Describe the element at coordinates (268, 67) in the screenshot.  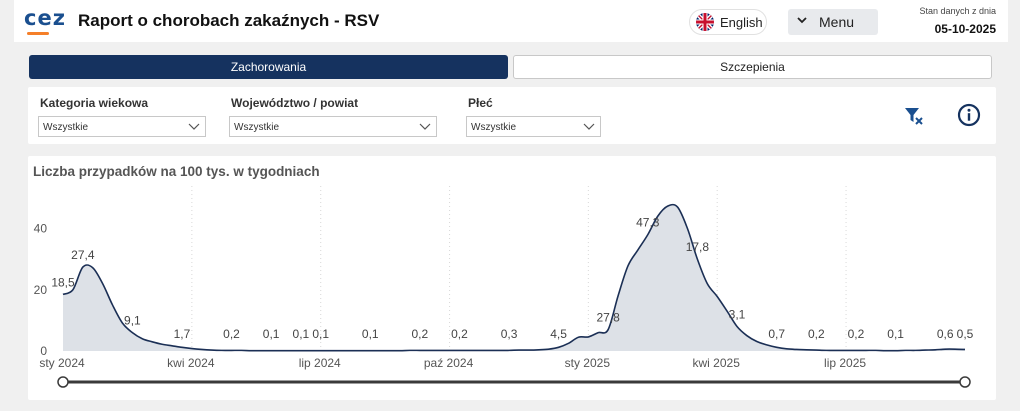
I see `tab-zachorowania: Zachorowania` at that location.